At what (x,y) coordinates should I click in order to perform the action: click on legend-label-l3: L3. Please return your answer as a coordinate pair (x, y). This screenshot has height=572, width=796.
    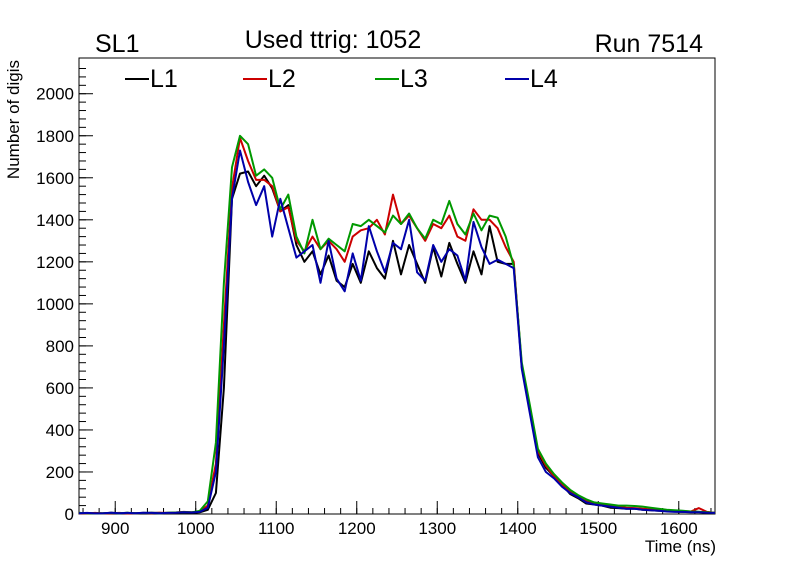
    Looking at the image, I should click on (414, 79).